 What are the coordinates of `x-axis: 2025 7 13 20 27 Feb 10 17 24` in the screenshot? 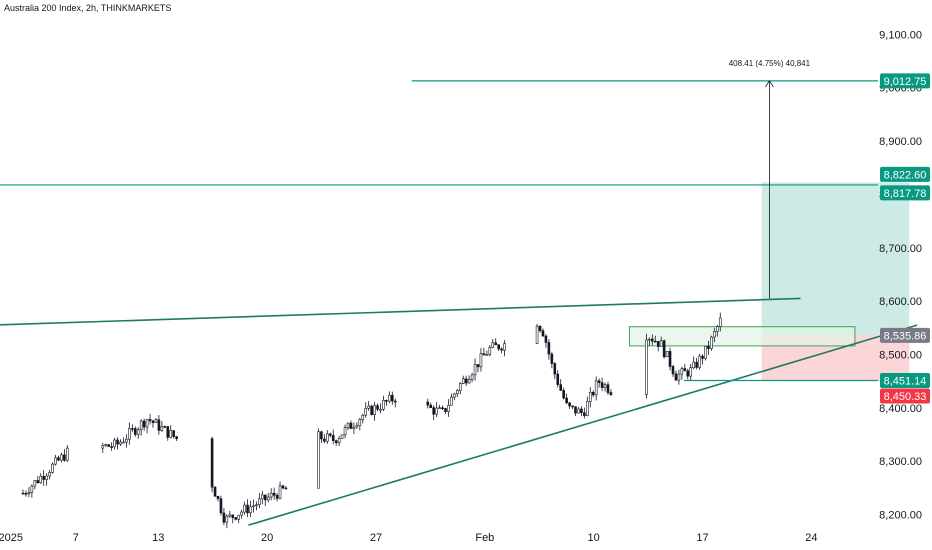 It's located at (409, 538).